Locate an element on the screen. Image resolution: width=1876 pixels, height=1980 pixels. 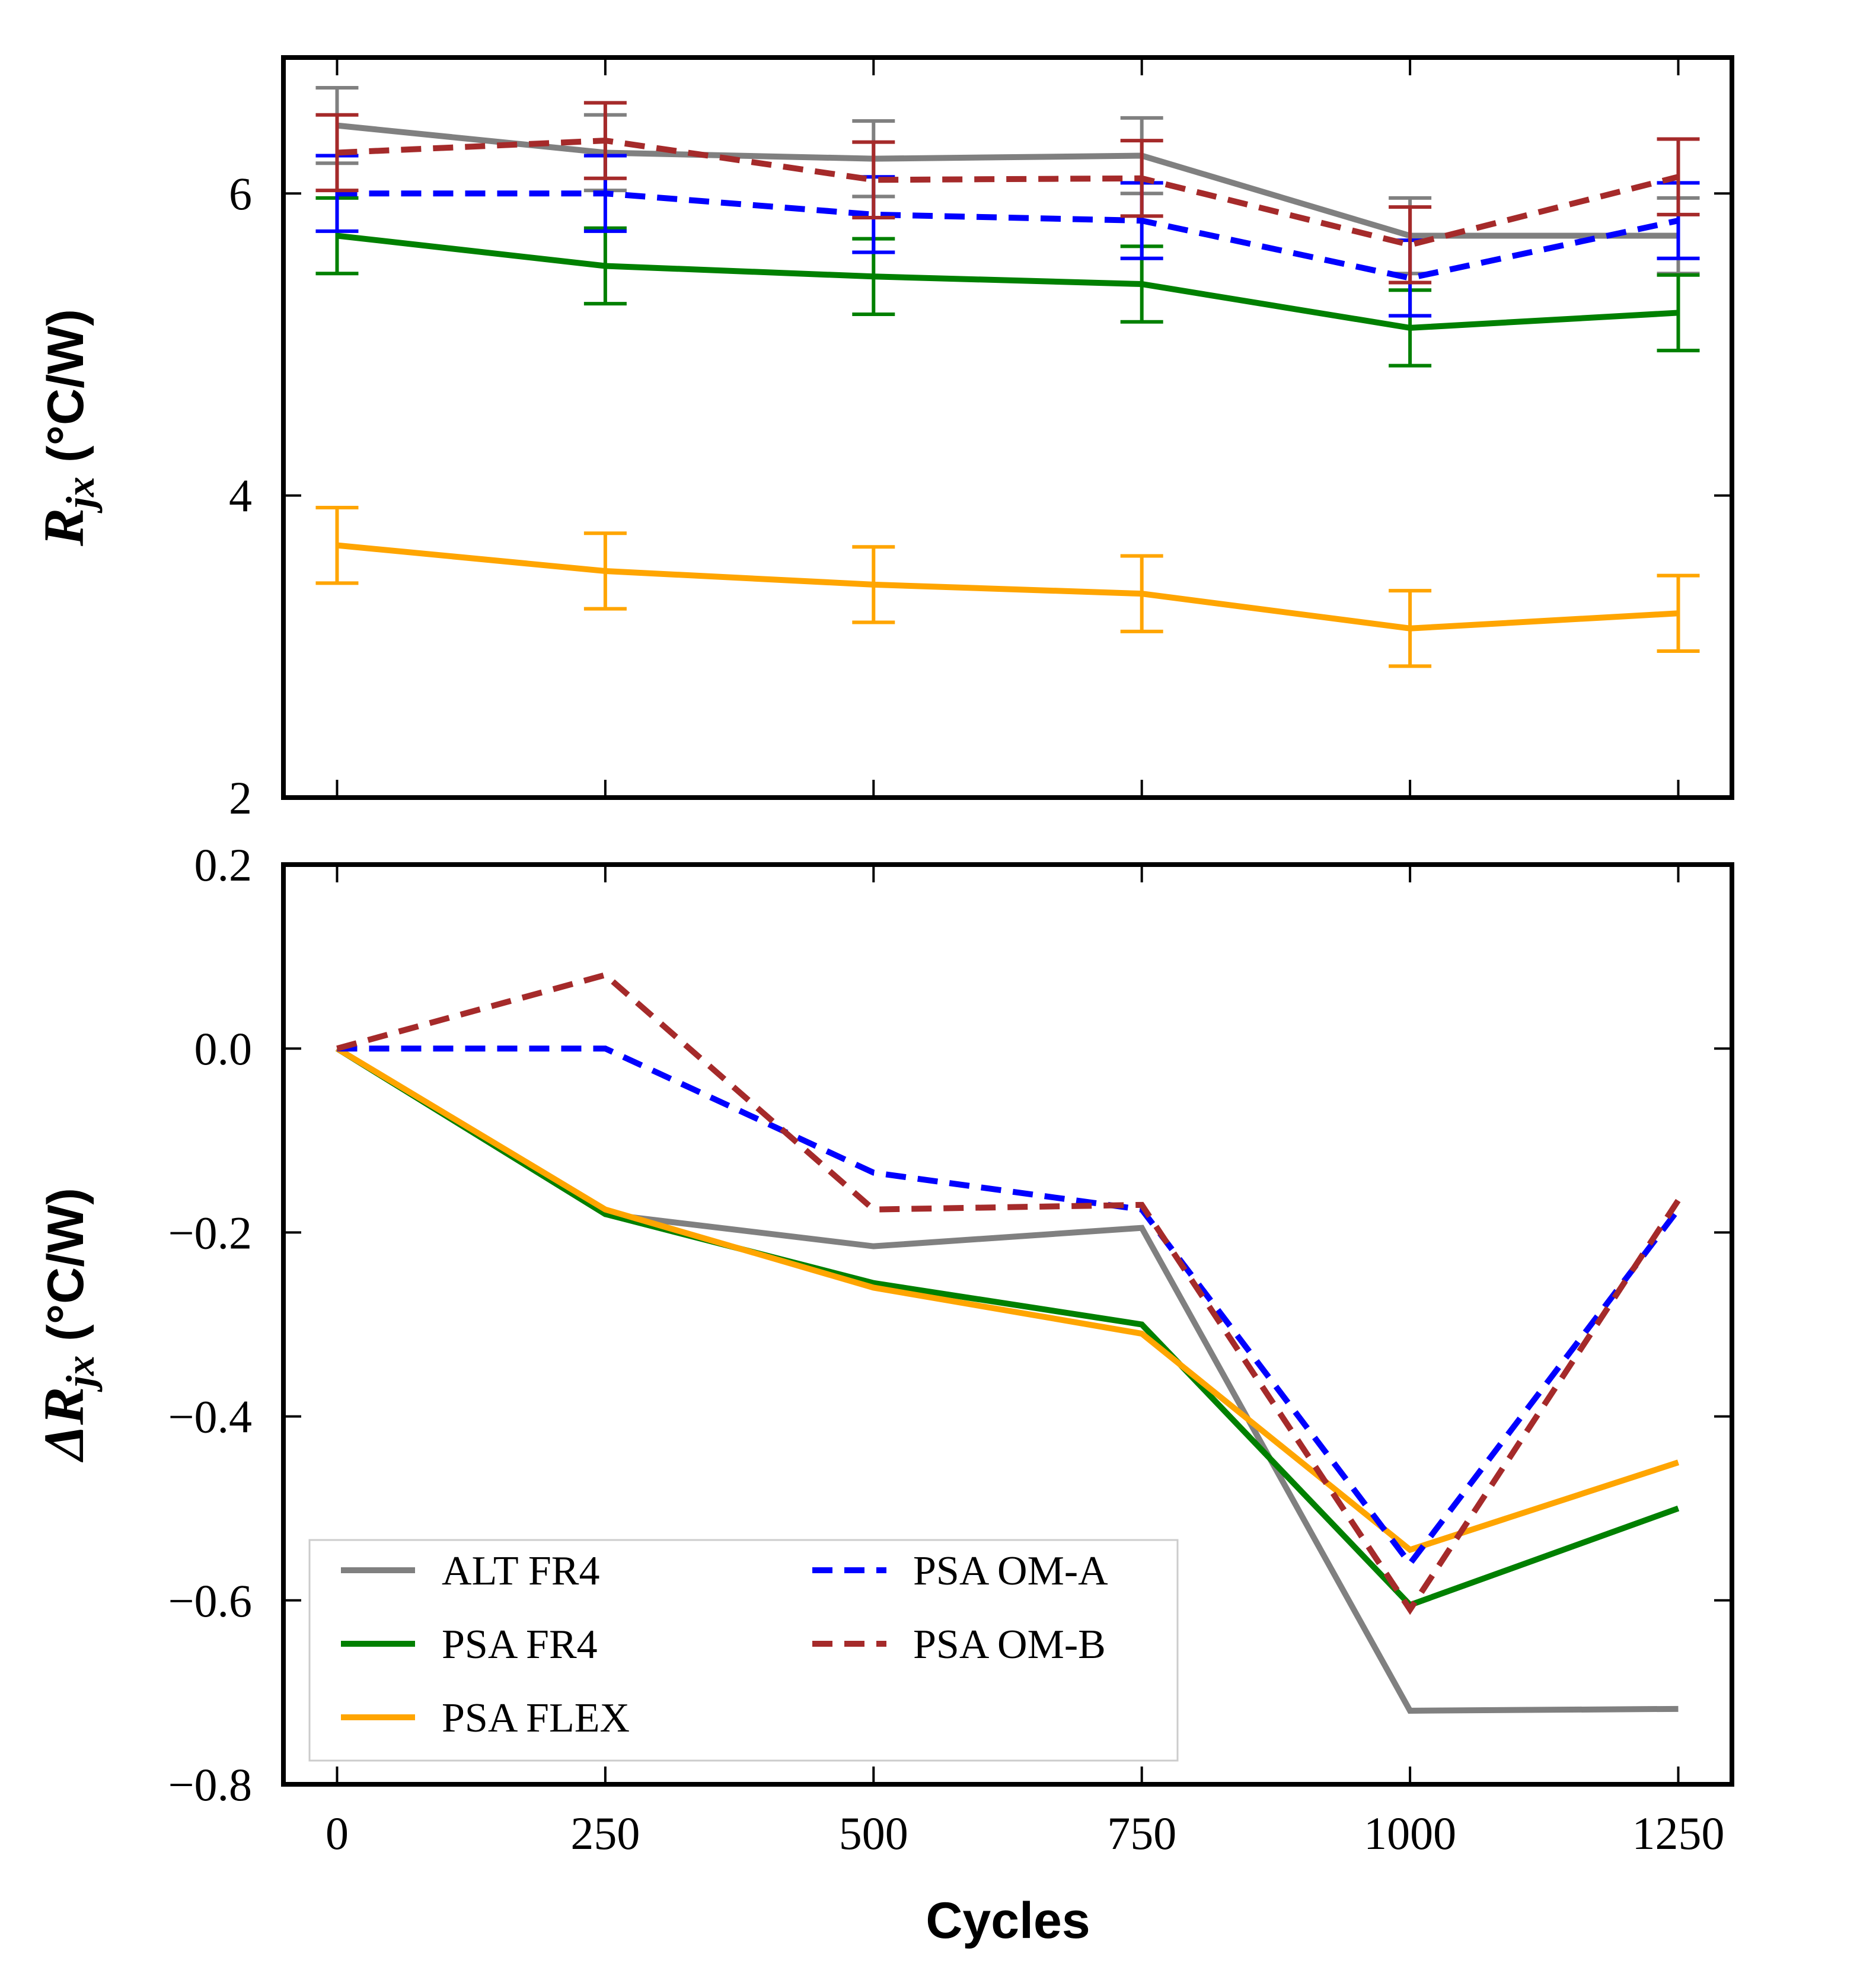
bottom-ytick-label: −0.2 is located at coordinates (210, 1232).